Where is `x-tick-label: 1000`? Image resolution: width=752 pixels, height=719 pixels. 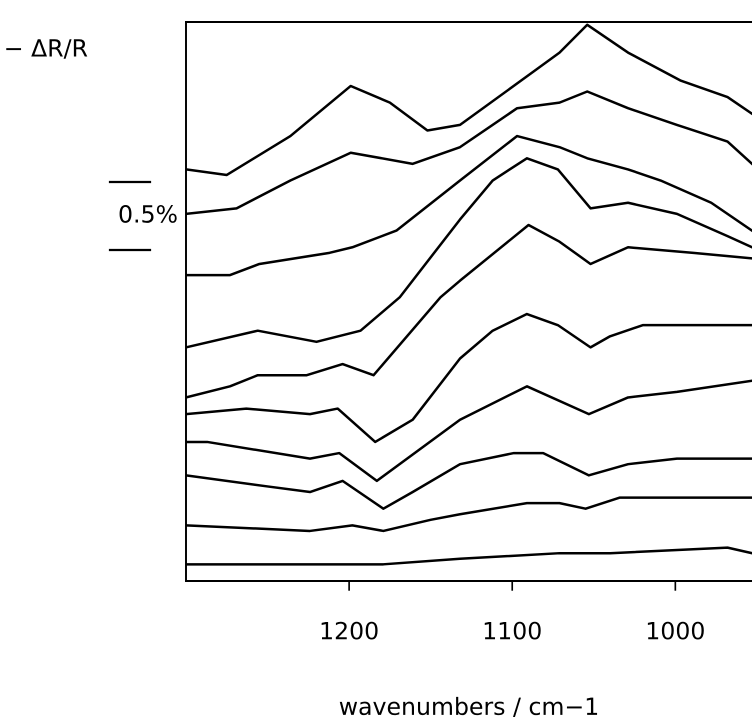
x-tick-label: 1000 is located at coordinates (676, 631).